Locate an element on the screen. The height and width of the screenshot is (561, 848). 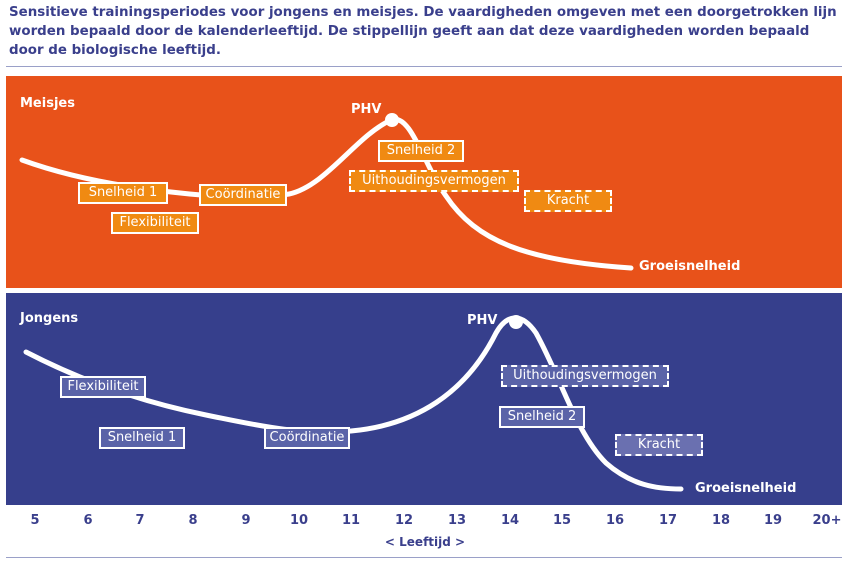
age-tick: 18 is located at coordinates (721, 520).